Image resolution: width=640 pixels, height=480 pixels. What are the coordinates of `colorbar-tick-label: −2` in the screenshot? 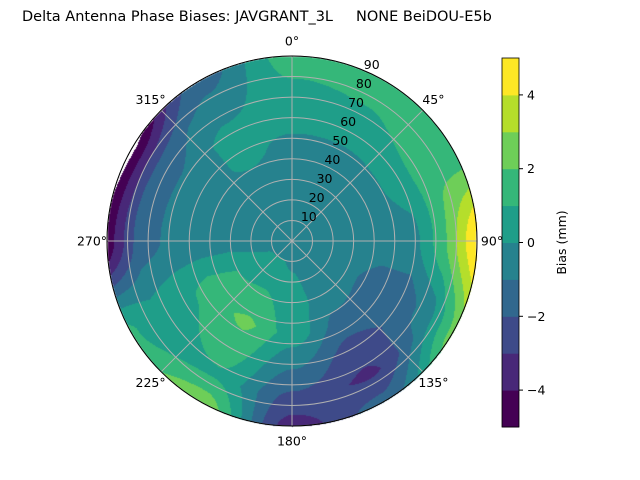 It's located at (536, 316).